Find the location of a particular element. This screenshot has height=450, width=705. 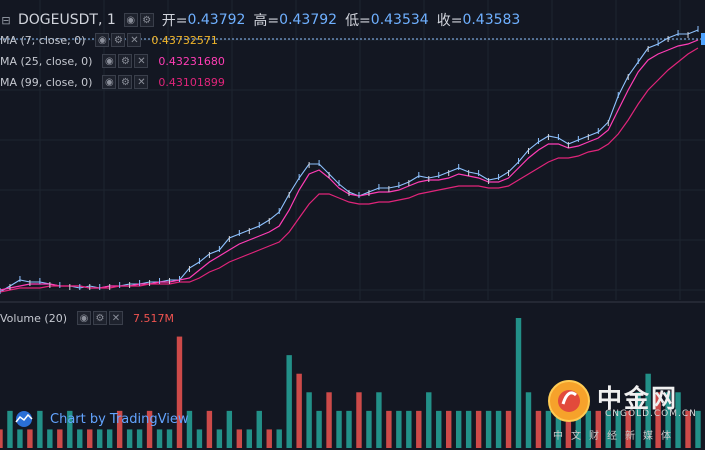

tradingview-icon is located at coordinates (24, 419).